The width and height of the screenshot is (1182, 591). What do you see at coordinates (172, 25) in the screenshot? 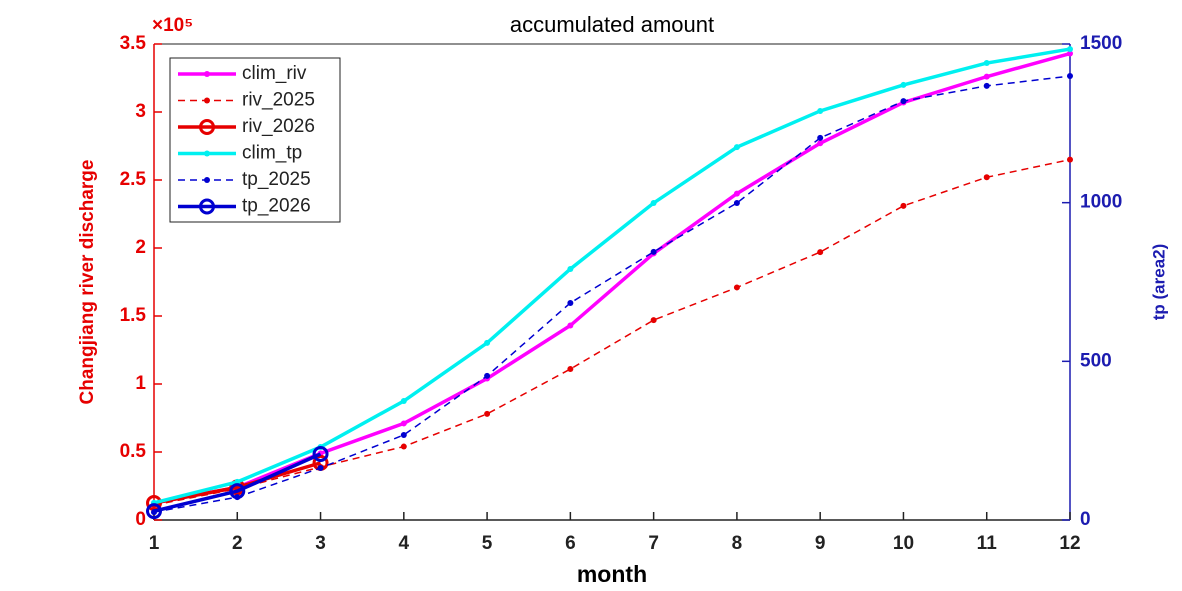
I see `y-multiplier: ×10⁵` at bounding box center [172, 25].